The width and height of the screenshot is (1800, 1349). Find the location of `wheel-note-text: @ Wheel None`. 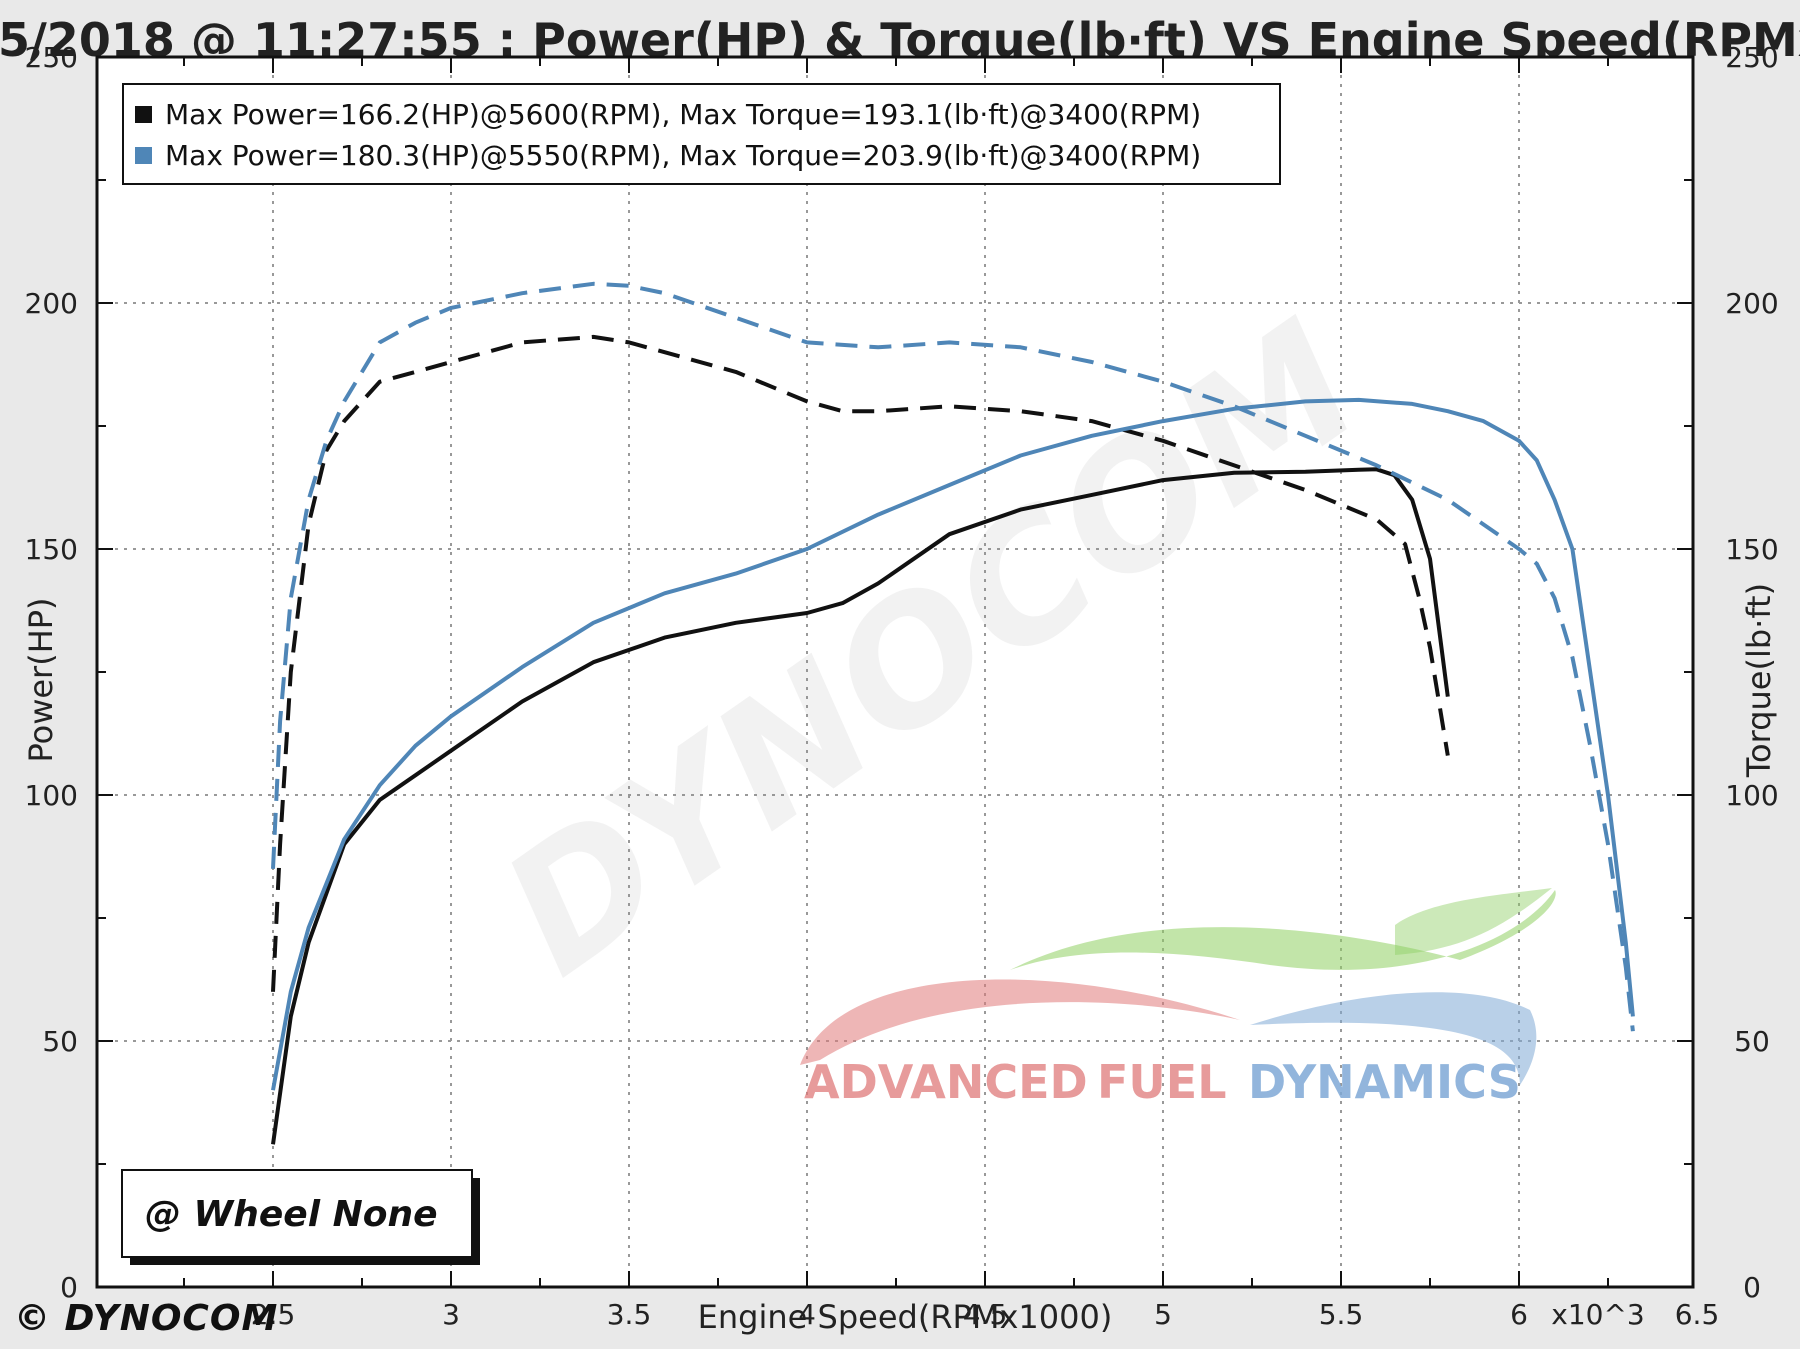

wheel-note-text: @ Wheel None is located at coordinates (291, 1214).